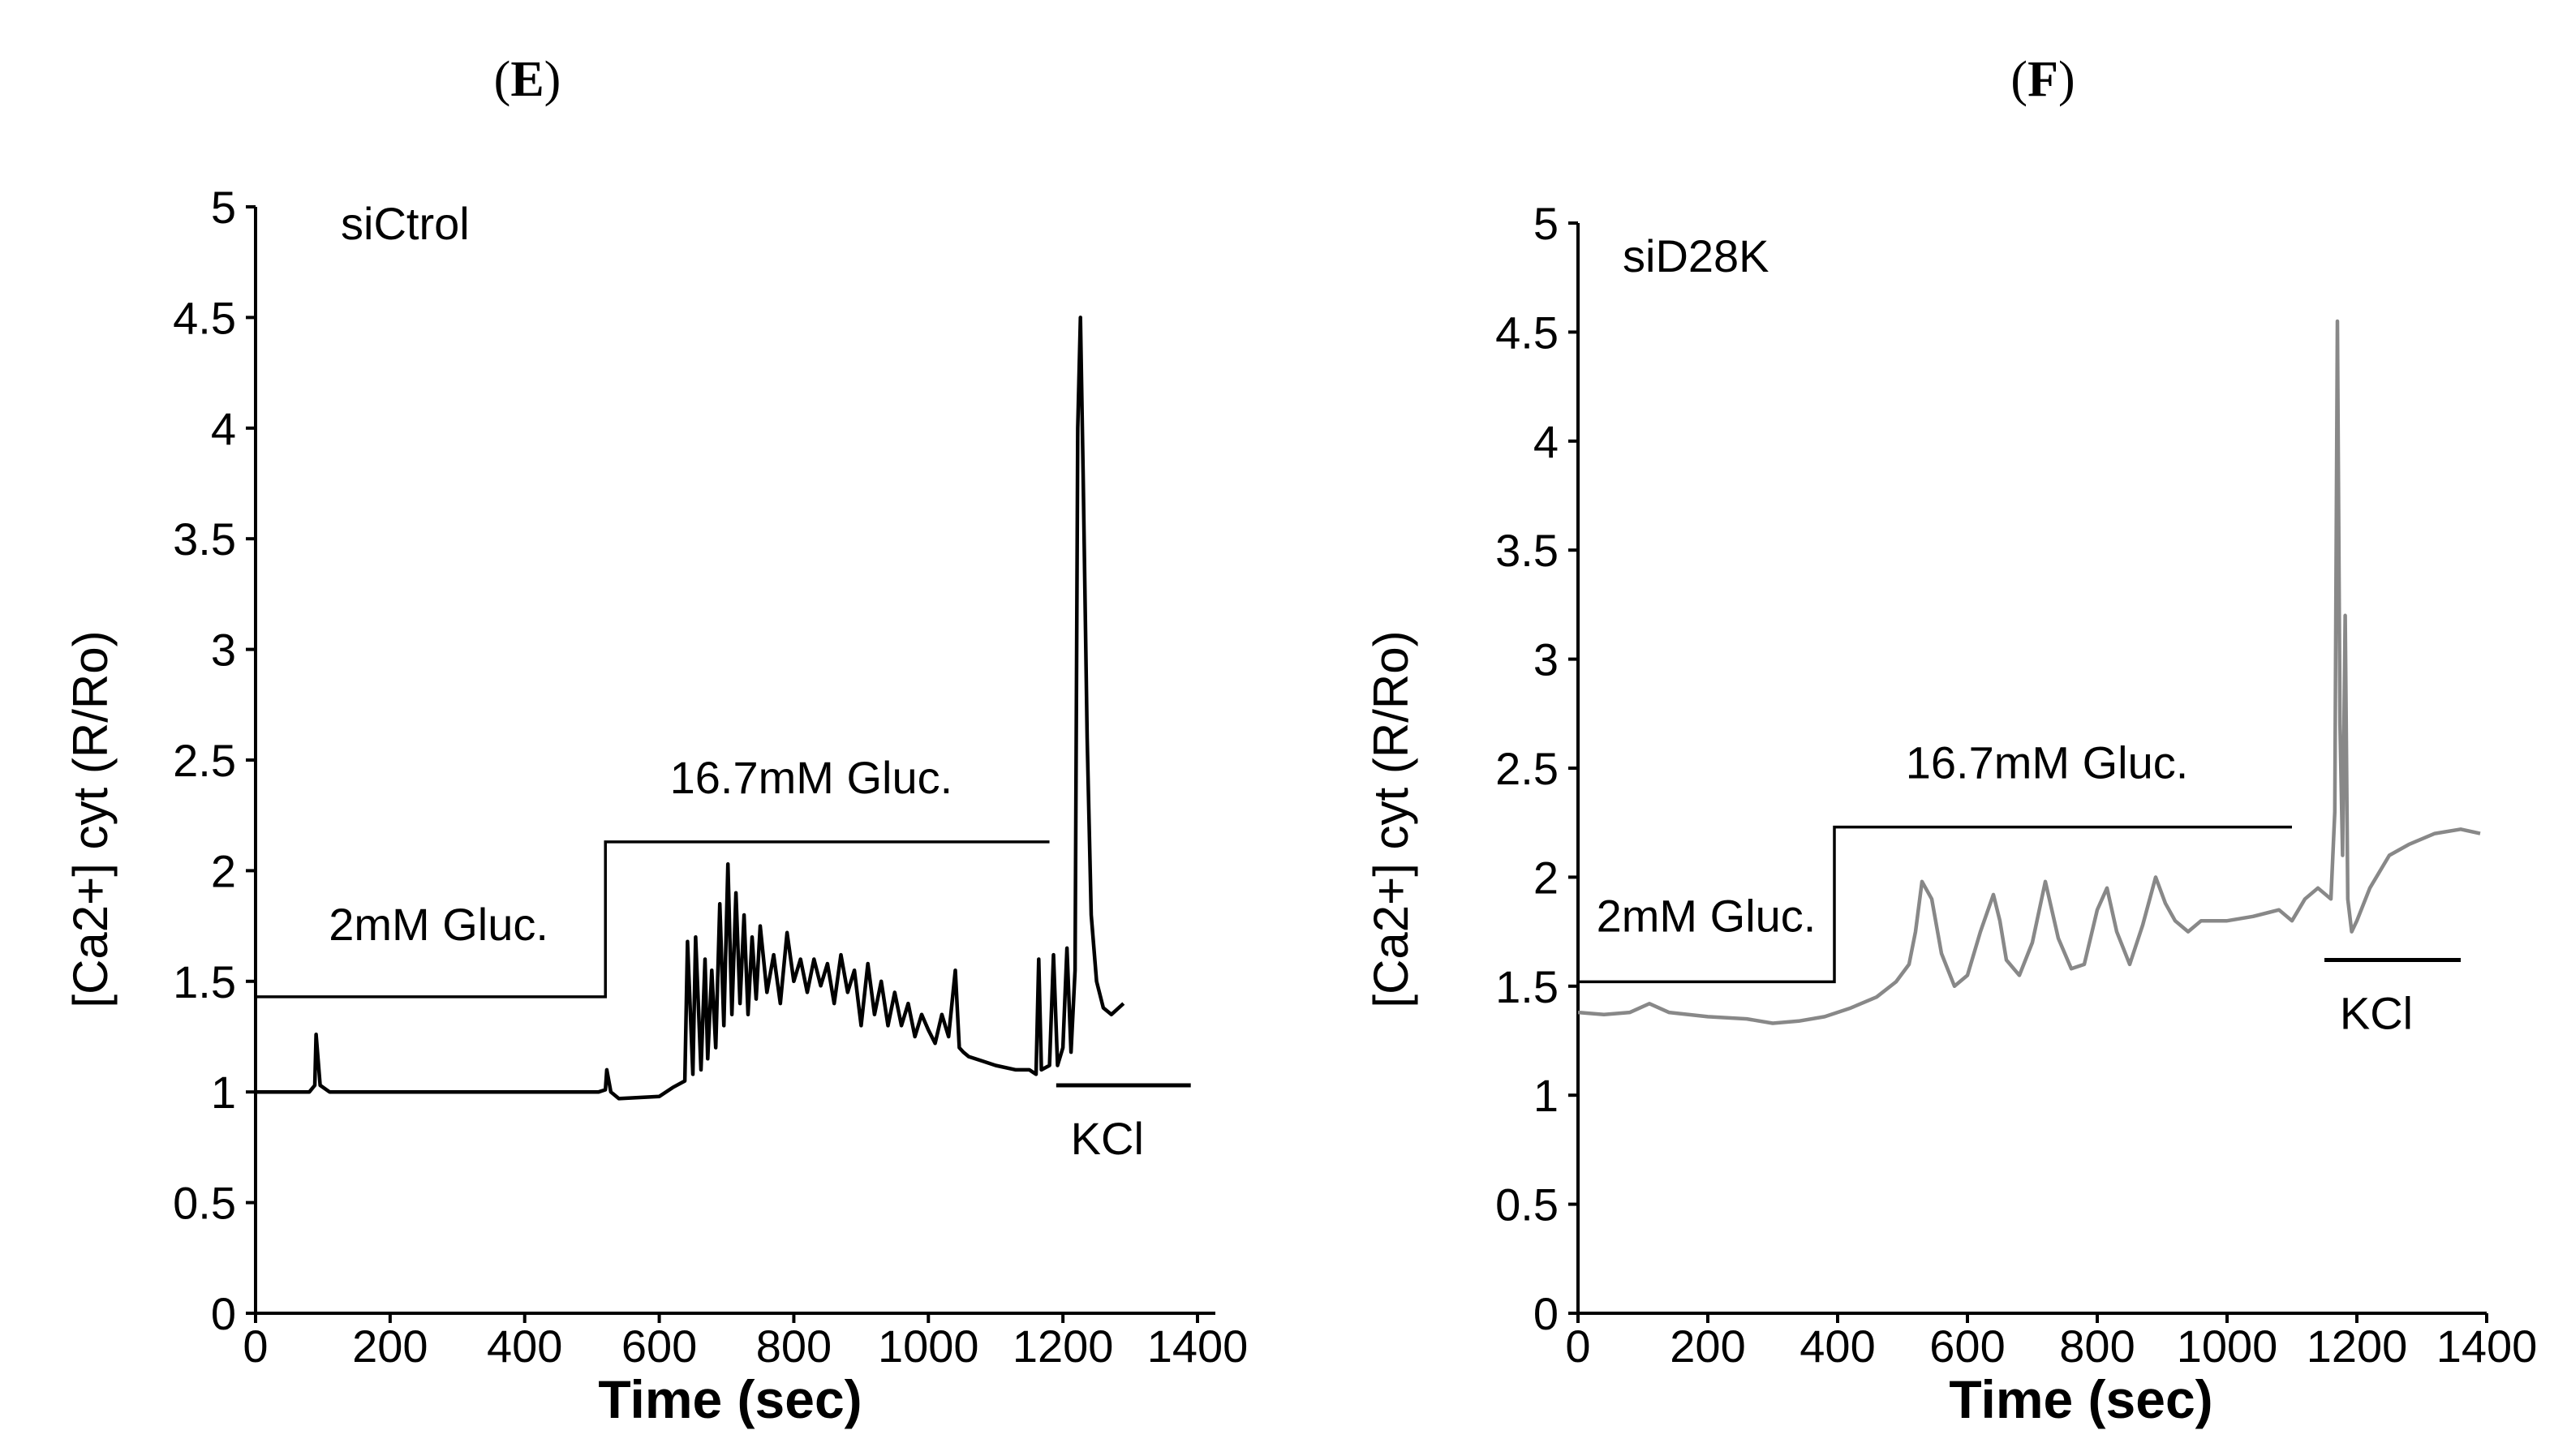 The image size is (2567, 1456). What do you see at coordinates (204, 539) in the screenshot?
I see `panel-e-y-tick-label: 3.5` at bounding box center [204, 539].